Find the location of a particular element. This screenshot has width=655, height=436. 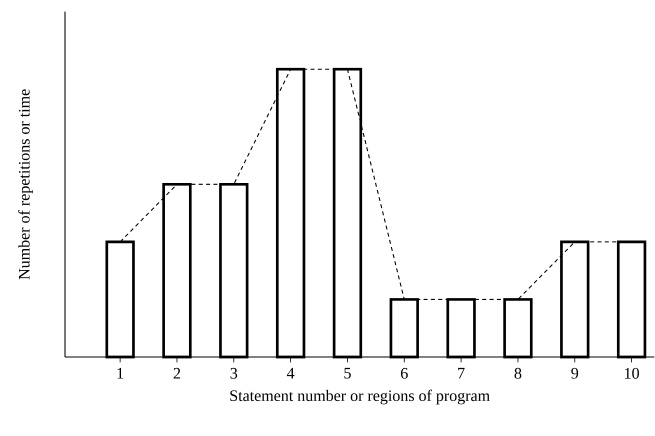

x-tick-label: 7 is located at coordinates (461, 373).